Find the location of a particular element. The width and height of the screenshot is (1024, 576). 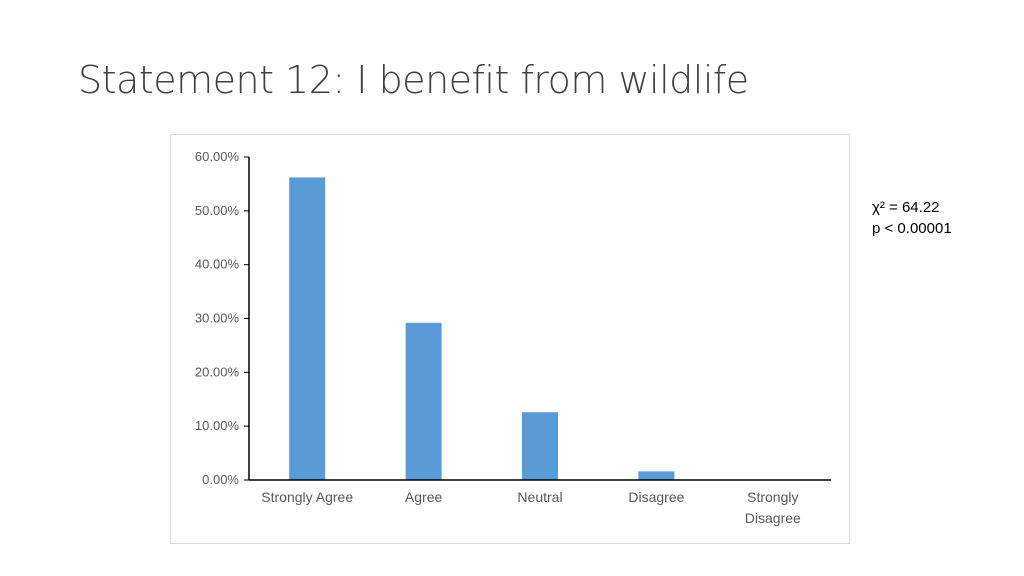

x-category-label: Agree is located at coordinates (424, 497).